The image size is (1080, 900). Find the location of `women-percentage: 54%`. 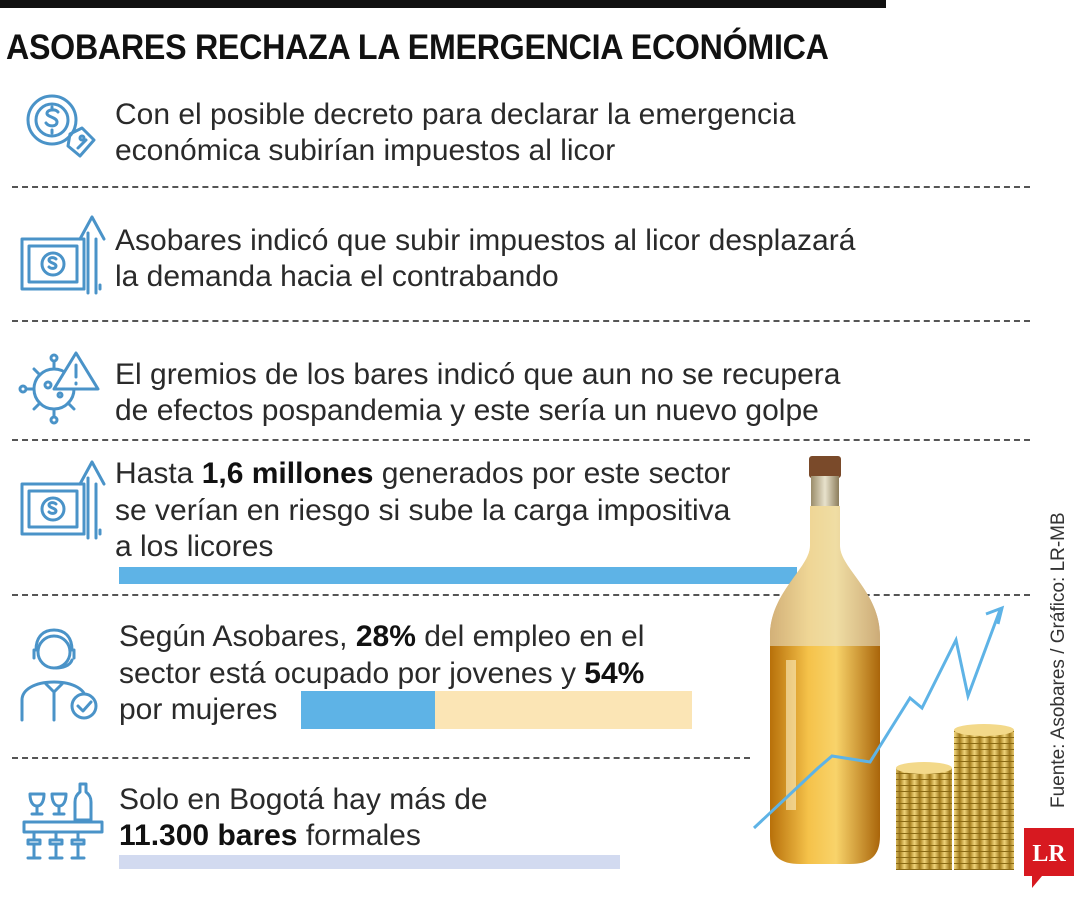

women-percentage: 54% is located at coordinates (614, 673).